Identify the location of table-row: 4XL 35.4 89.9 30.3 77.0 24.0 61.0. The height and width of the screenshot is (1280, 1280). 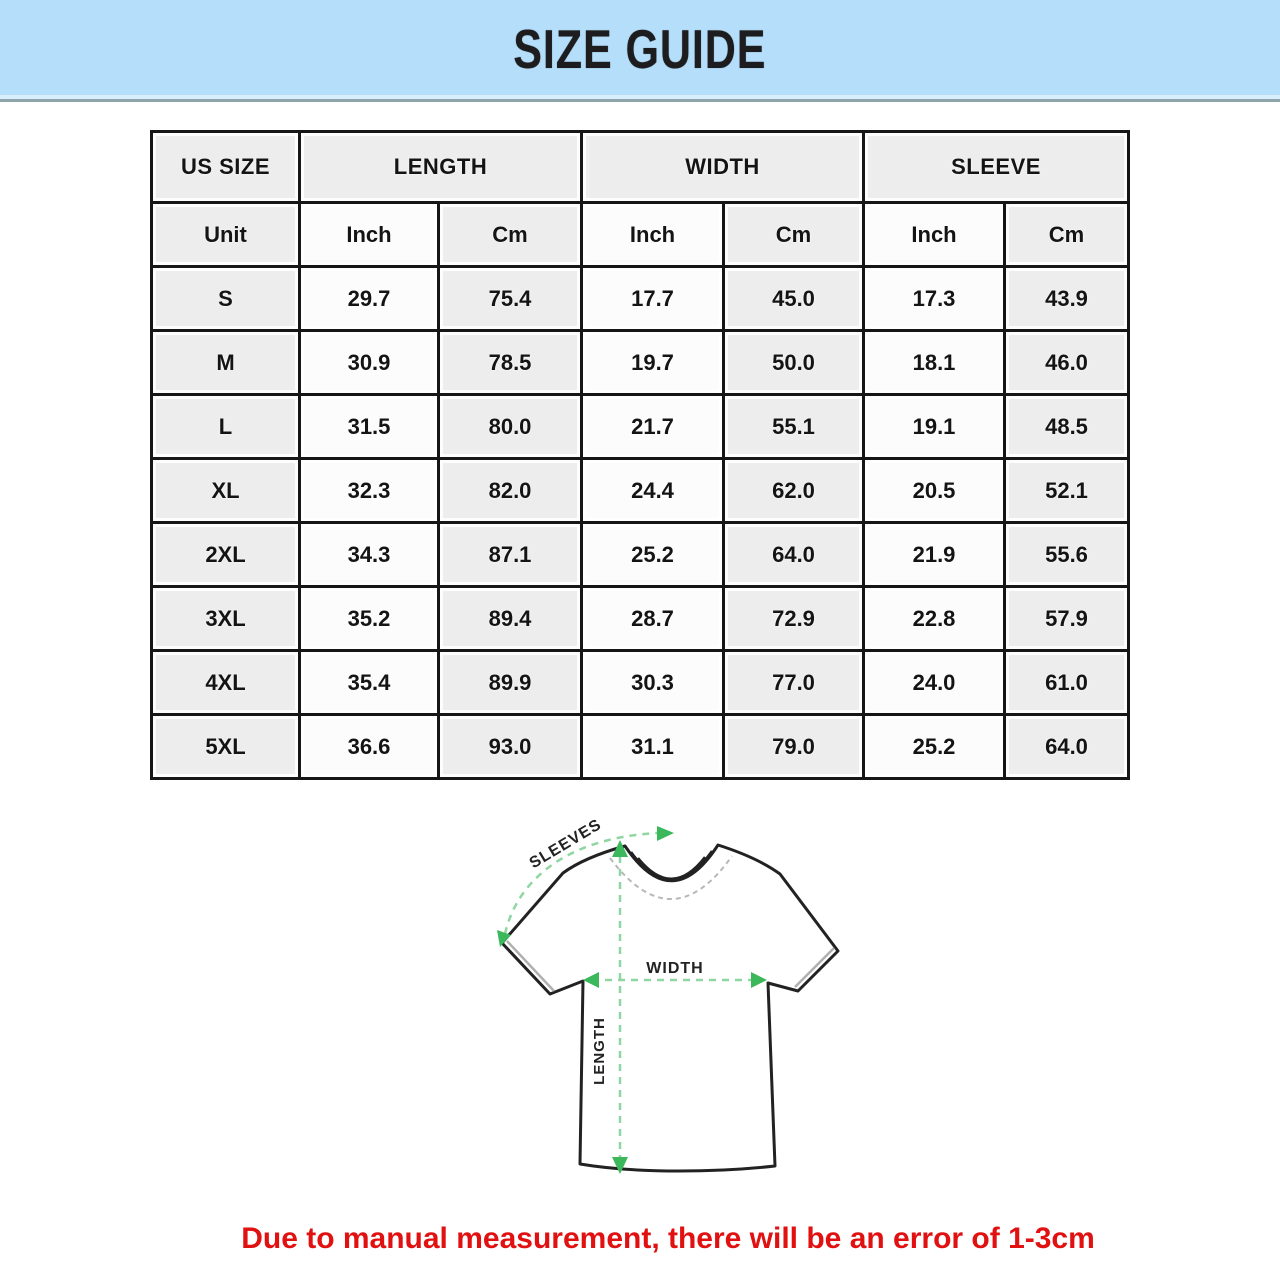
(640, 682).